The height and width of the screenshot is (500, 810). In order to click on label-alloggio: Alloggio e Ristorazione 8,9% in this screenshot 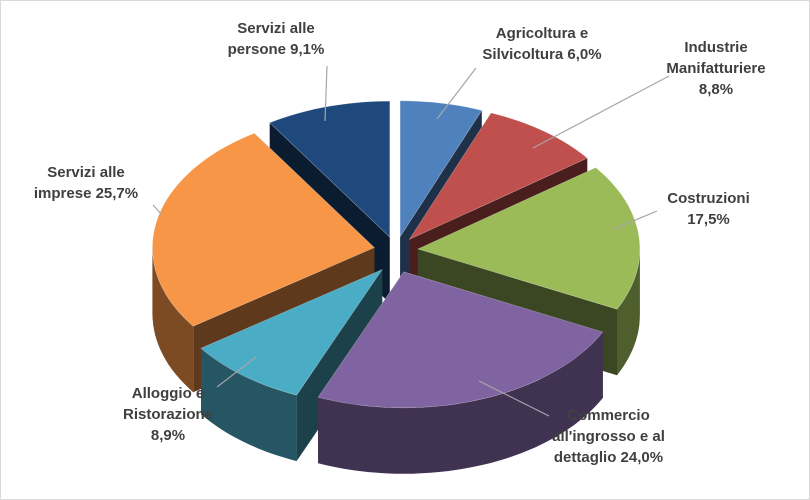, I will do `click(168, 414)`.